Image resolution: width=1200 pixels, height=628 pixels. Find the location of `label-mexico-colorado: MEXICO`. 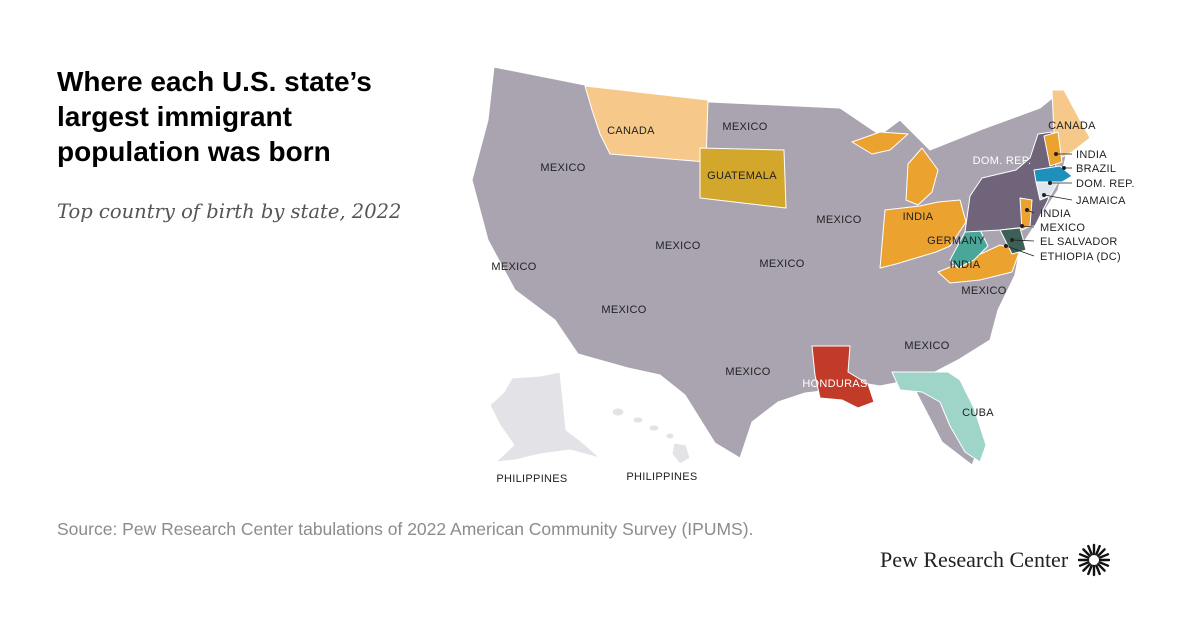

label-mexico-colorado: MEXICO is located at coordinates (677, 246).